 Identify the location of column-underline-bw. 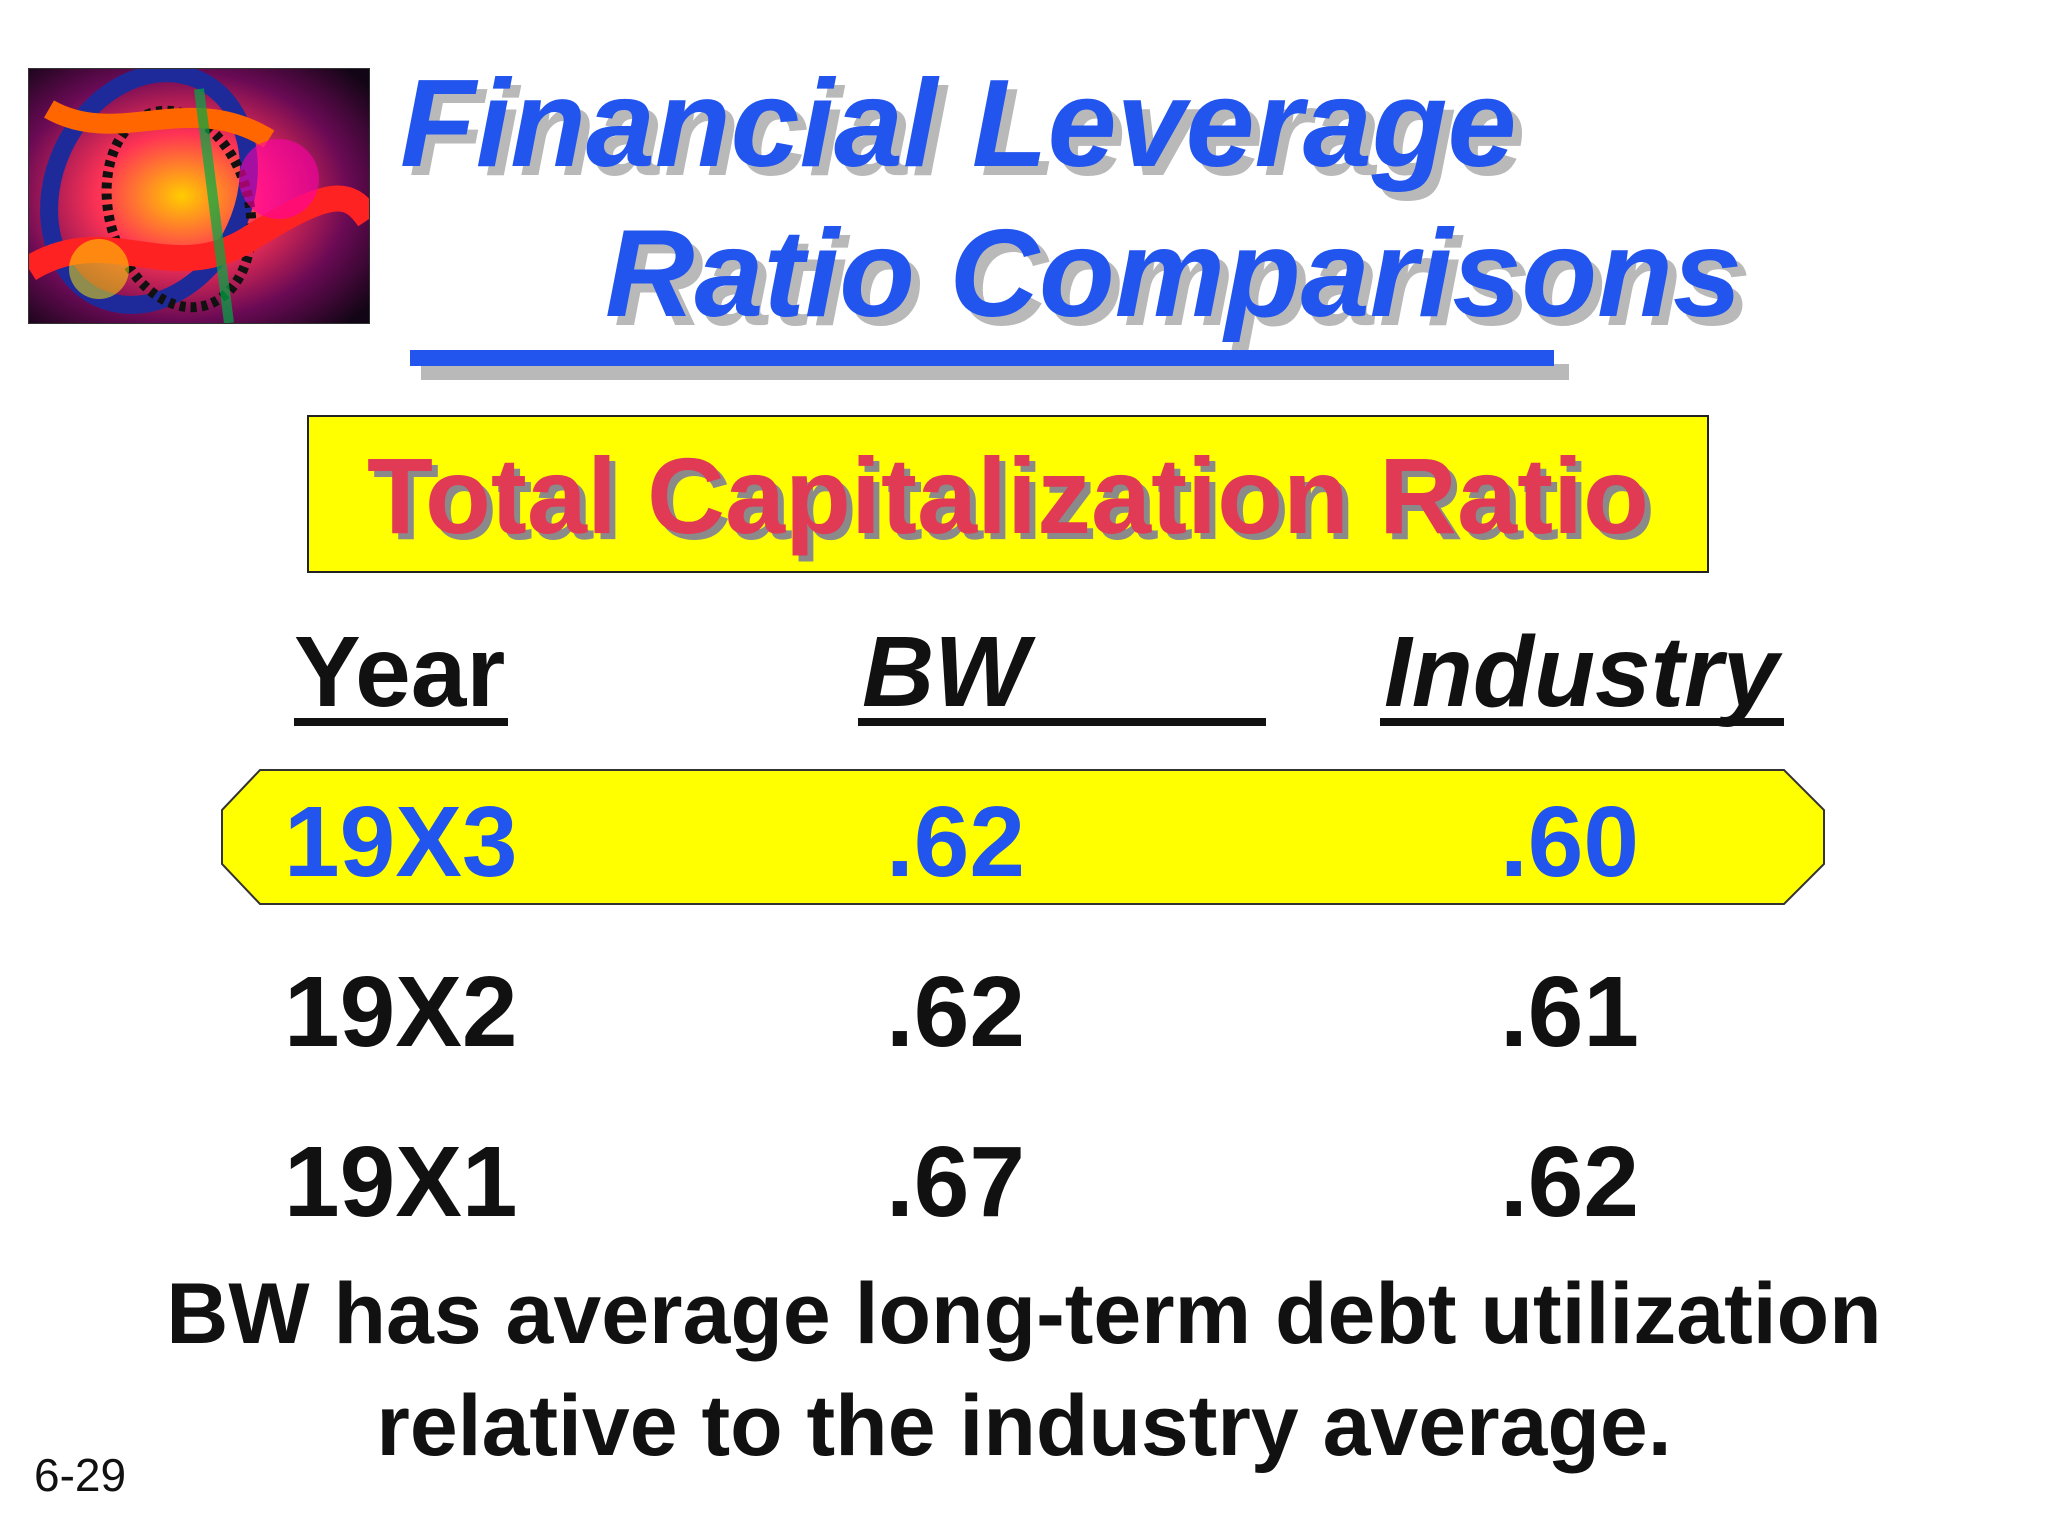
(1062, 722).